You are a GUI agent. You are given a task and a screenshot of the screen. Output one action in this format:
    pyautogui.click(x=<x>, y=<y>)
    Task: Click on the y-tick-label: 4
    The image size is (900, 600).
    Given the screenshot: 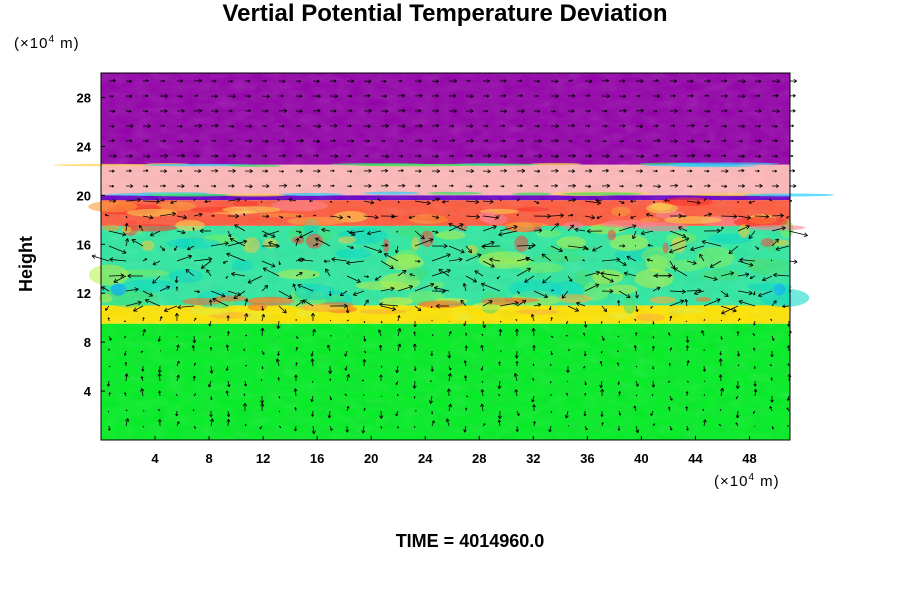 What is the action you would take?
    pyautogui.click(x=88, y=391)
    